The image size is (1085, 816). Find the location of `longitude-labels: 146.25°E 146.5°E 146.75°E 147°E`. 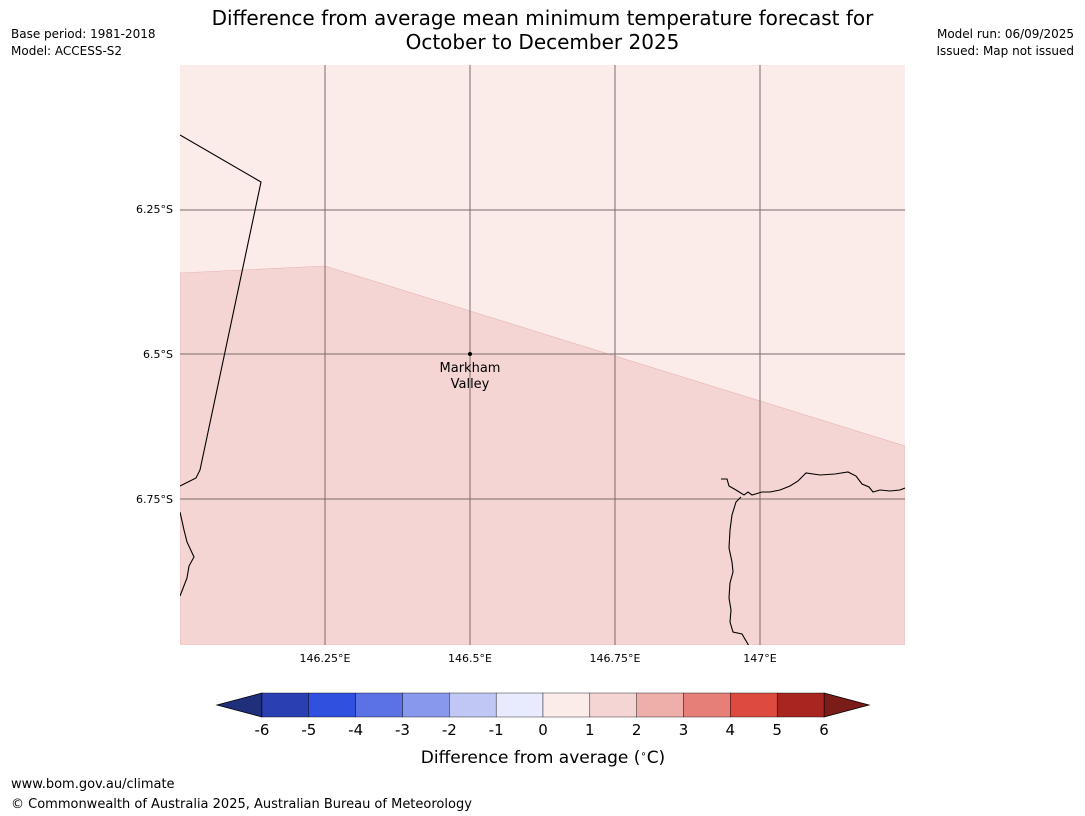

longitude-labels: 146.25°E 146.5°E 146.75°E 147°E is located at coordinates (538, 658).